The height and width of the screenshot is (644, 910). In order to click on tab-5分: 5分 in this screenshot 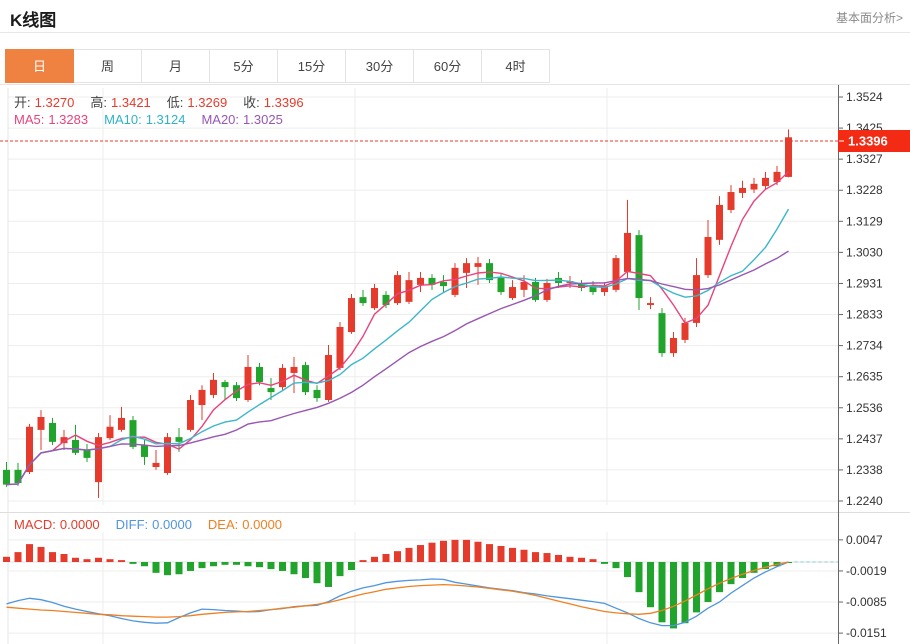, I will do `click(243, 66)`.